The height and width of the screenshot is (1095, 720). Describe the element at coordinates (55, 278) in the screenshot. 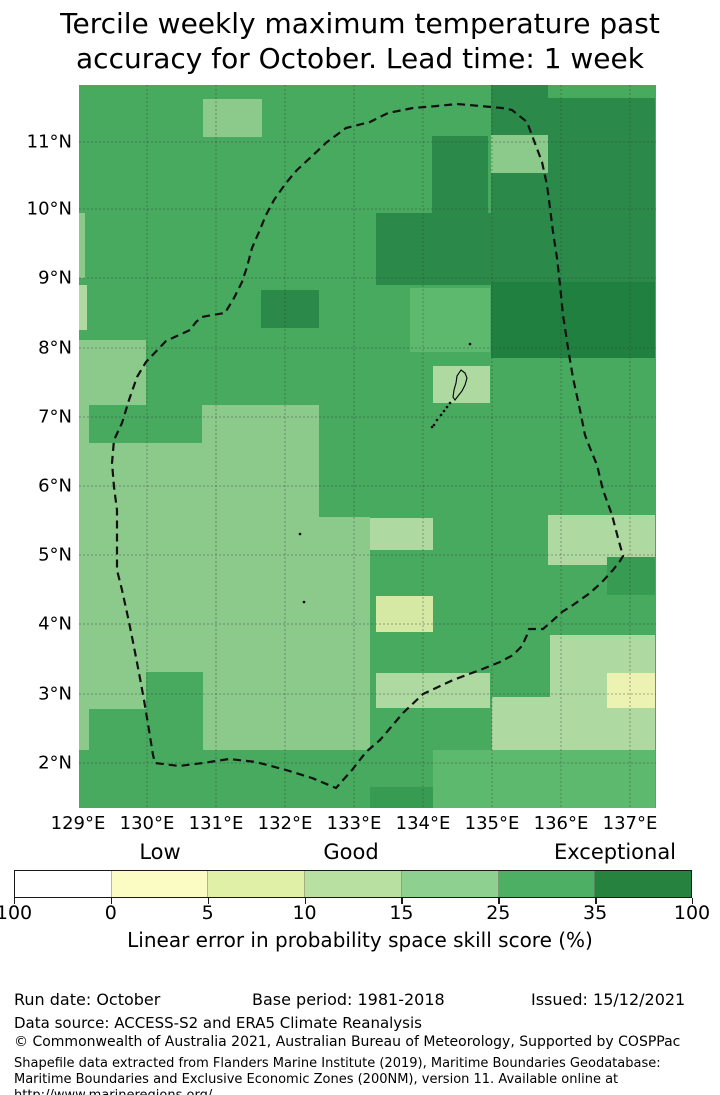

I see `y-tick-label: 9°N` at that location.